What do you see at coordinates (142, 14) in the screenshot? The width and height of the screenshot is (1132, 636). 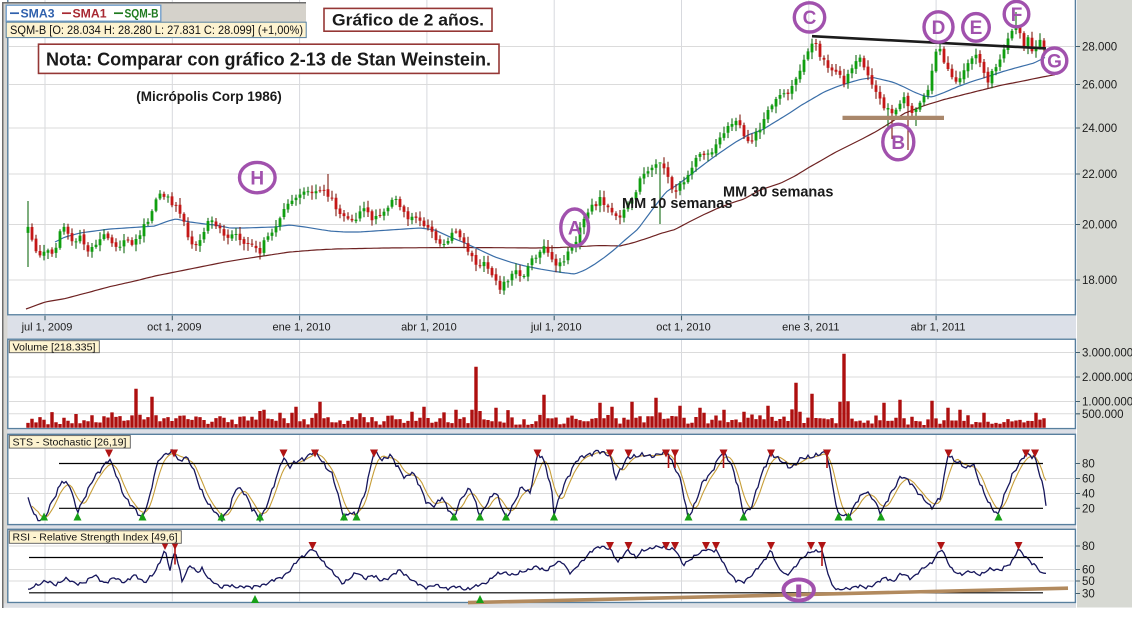 I see `svg-text: SQM-B` at bounding box center [142, 14].